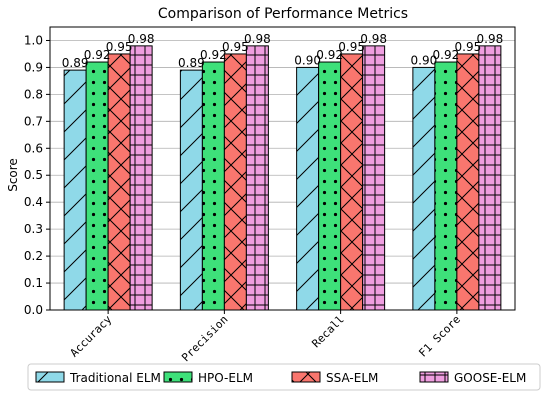  I want to click on x-axis-ticks: Accuracy Precision Recall F1 Score, so click(265, 337).